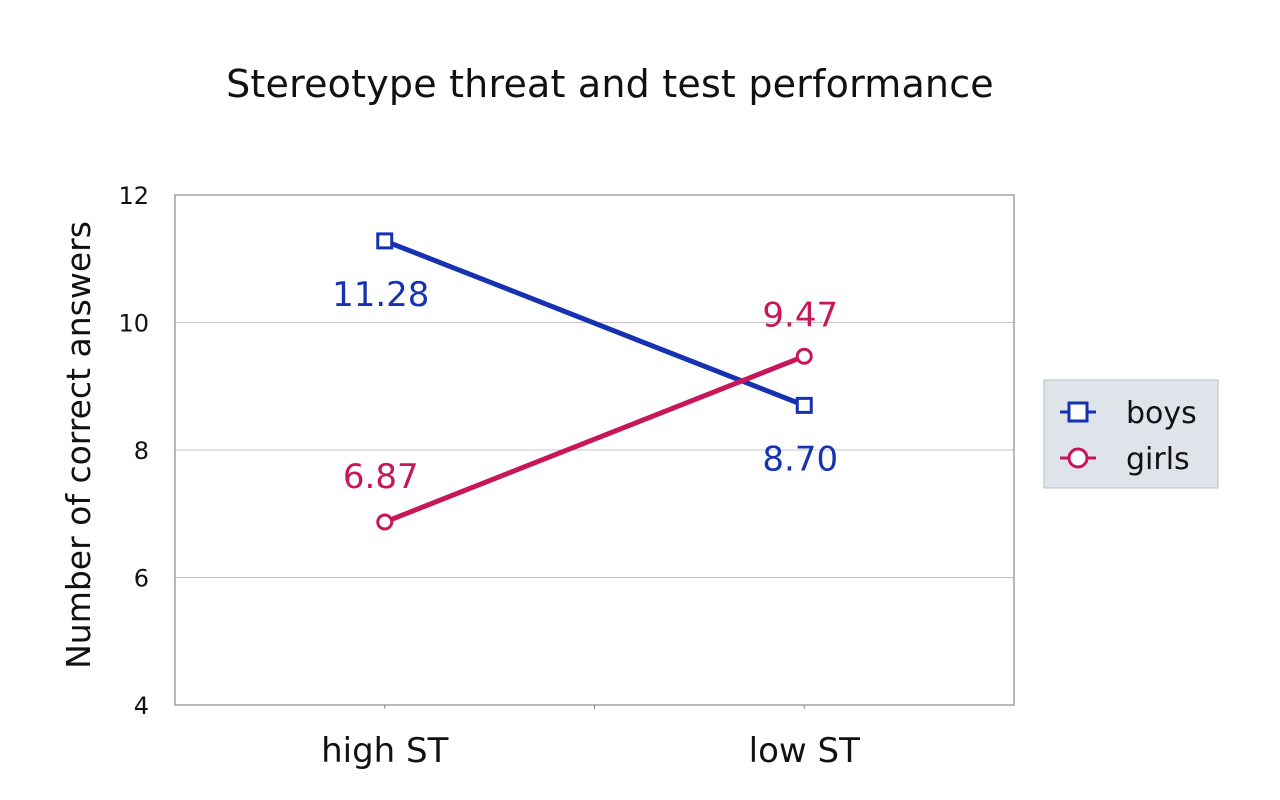 The width and height of the screenshot is (1280, 800). Describe the element at coordinates (594, 323) in the screenshot. I see `series-line-boys` at that location.